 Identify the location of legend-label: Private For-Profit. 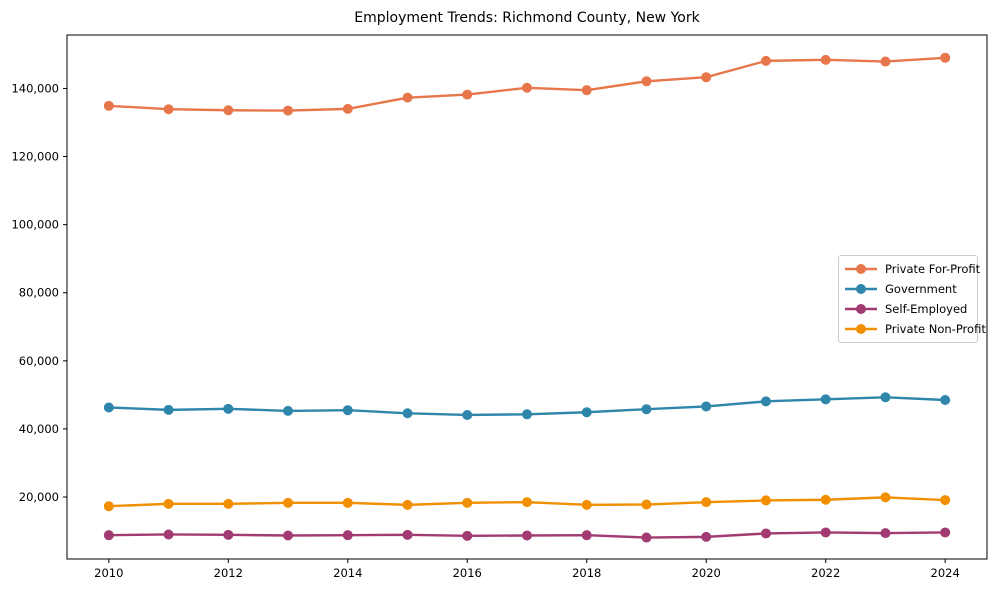
(933, 269).